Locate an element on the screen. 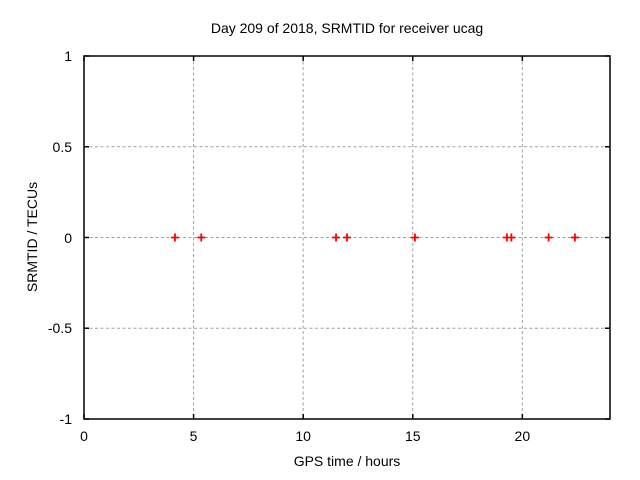 Image resolution: width=640 pixels, height=480 pixels. x-axis-label: GPS time / hours is located at coordinates (347, 461).